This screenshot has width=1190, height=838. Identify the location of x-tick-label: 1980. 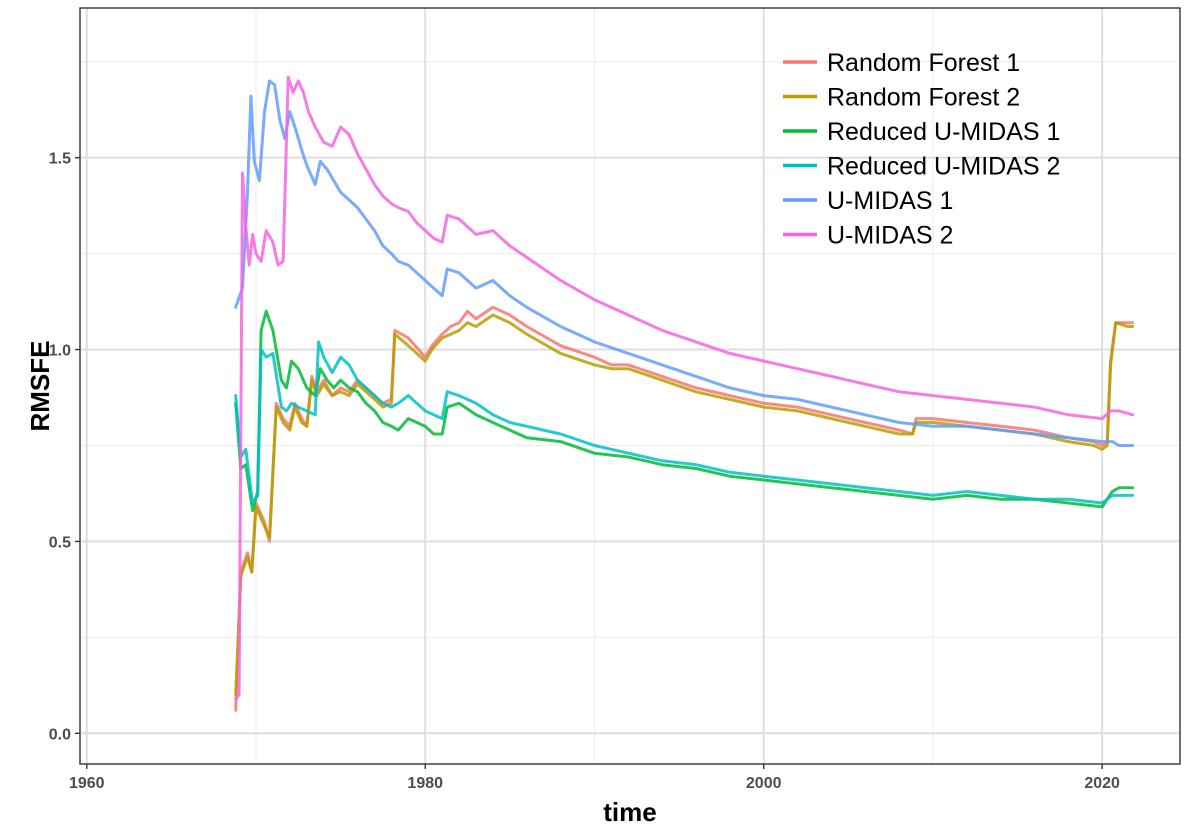
(425, 783).